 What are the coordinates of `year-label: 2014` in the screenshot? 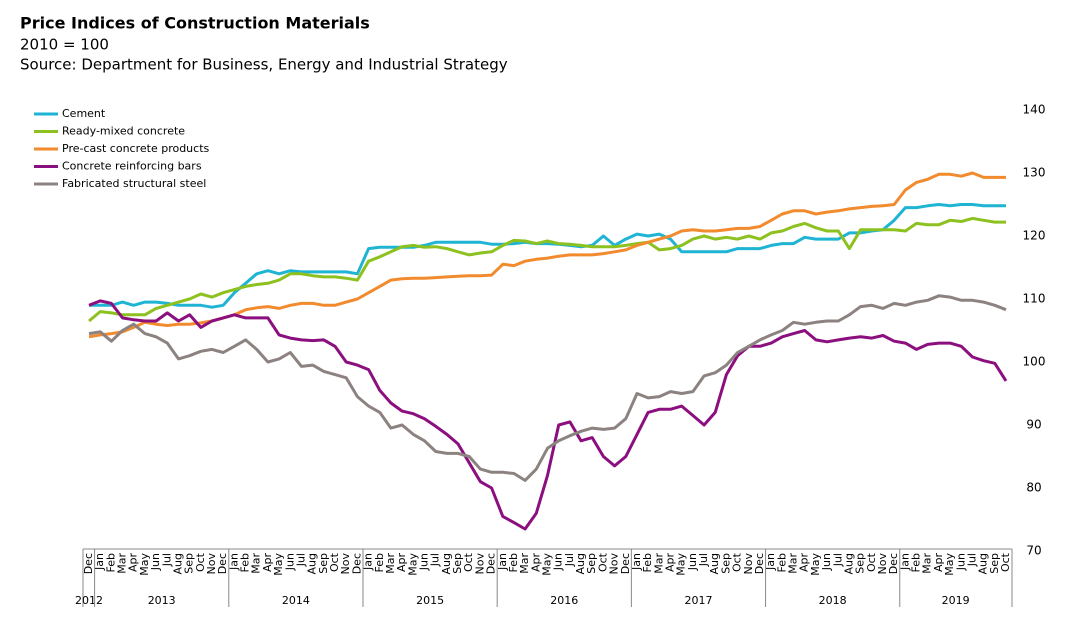 It's located at (296, 600).